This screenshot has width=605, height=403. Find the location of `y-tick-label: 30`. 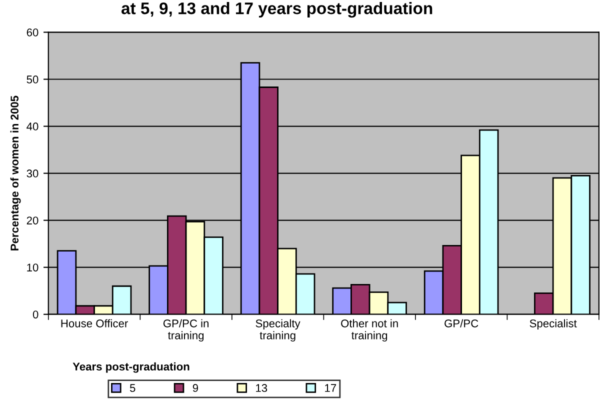

y-tick-label: 30 is located at coordinates (32, 174).